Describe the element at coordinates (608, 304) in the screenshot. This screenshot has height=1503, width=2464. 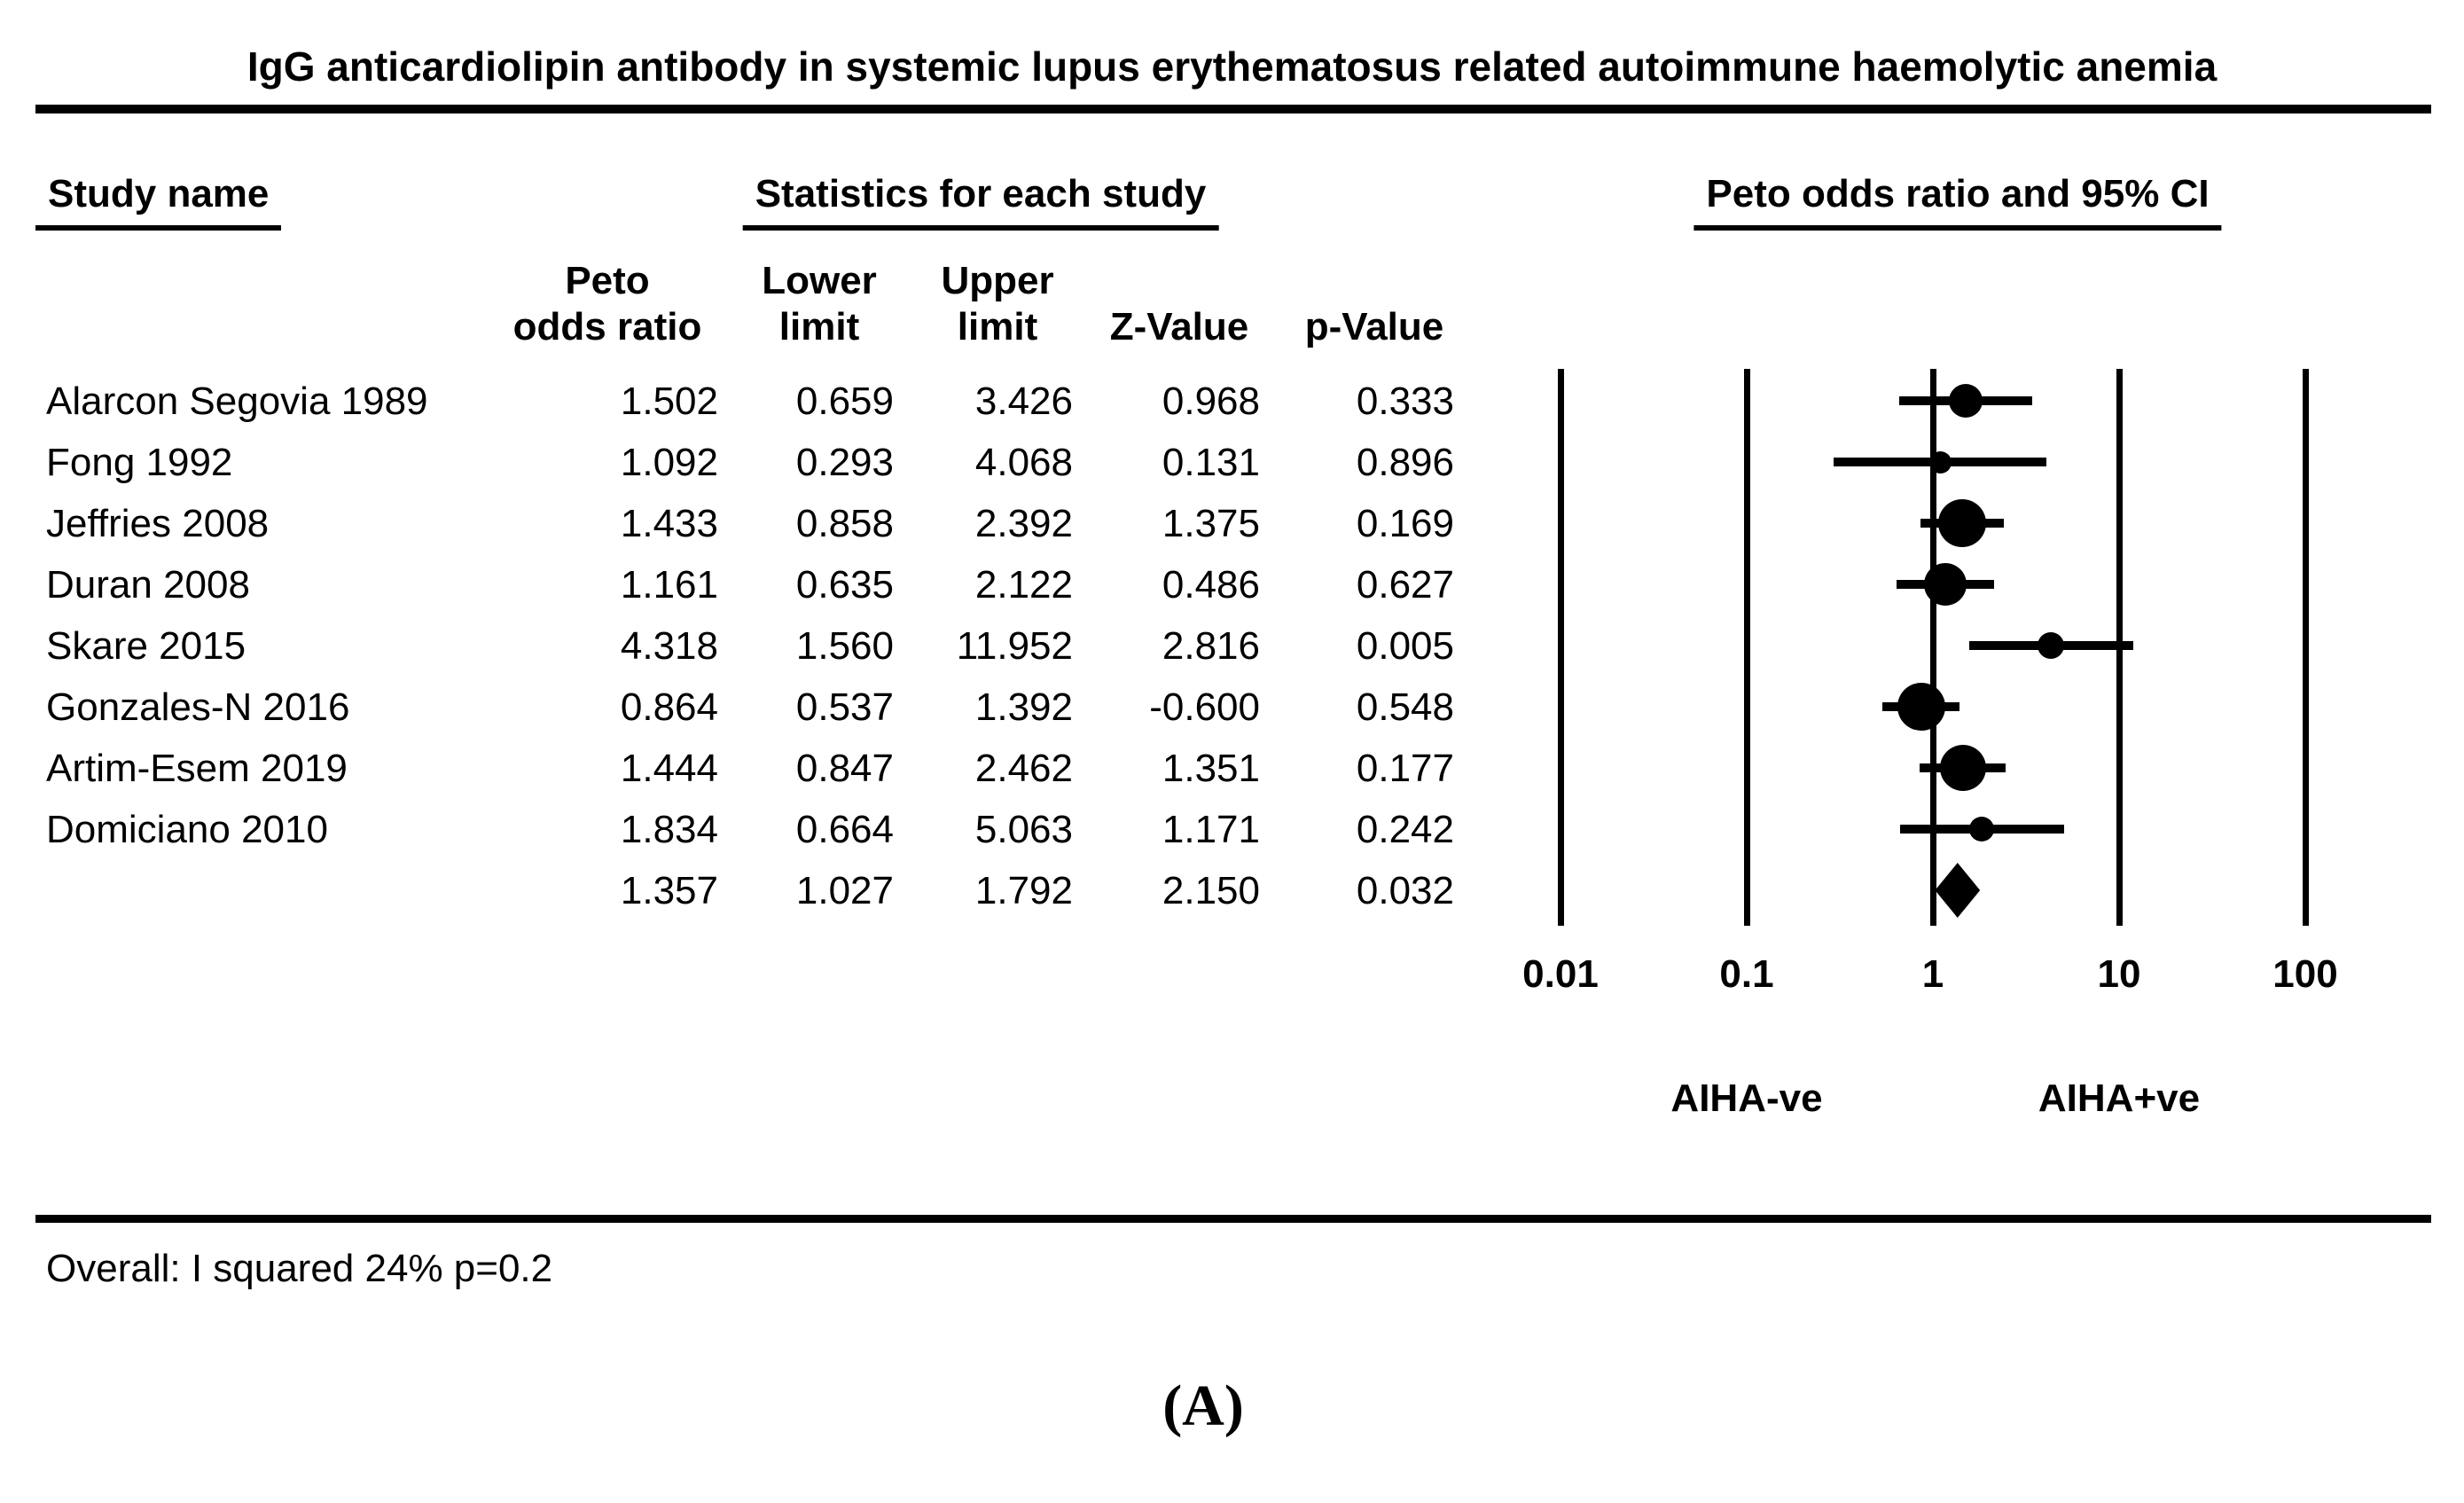
I see `col-header-peto-odds-ratio: Peto odds ratio` at that location.